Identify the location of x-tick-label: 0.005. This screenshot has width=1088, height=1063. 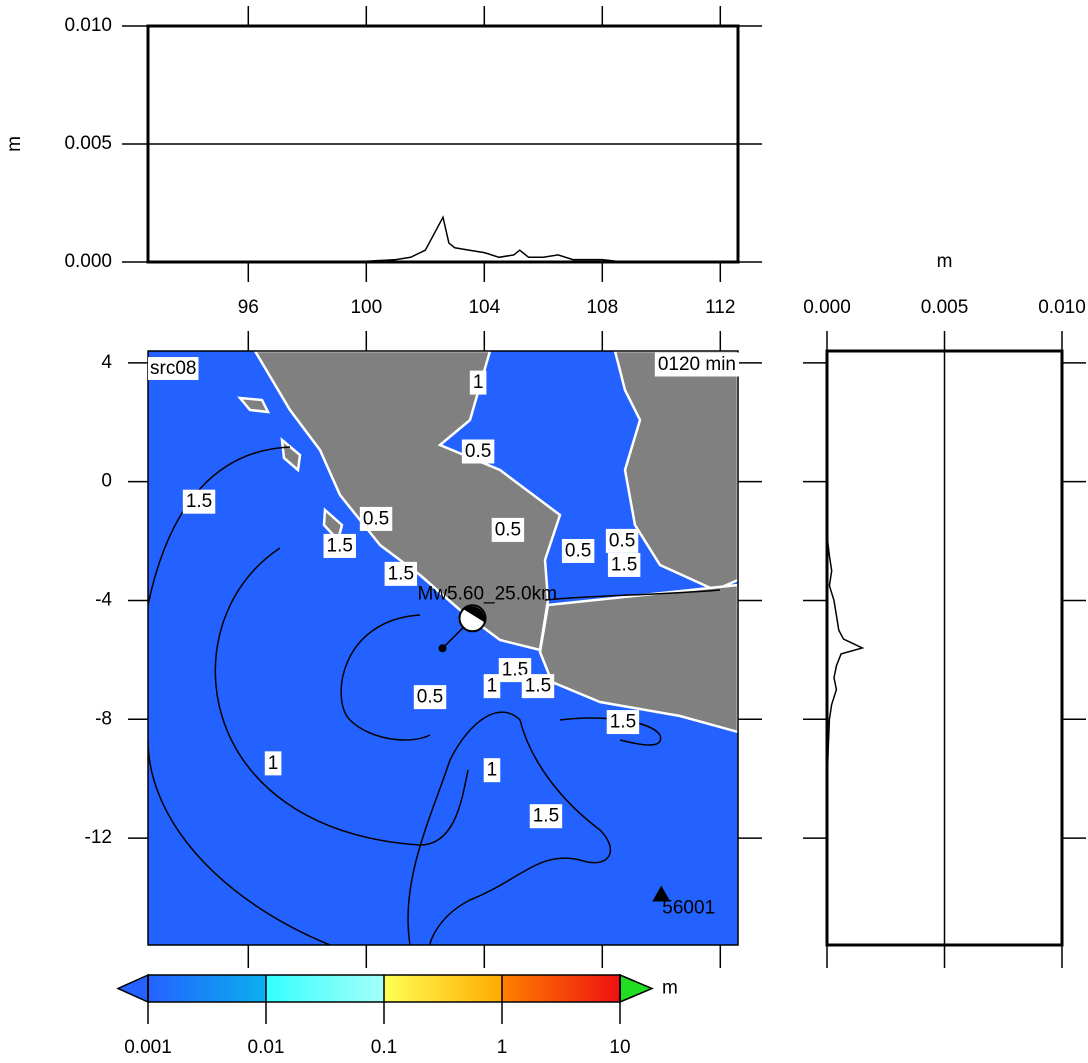
(945, 307).